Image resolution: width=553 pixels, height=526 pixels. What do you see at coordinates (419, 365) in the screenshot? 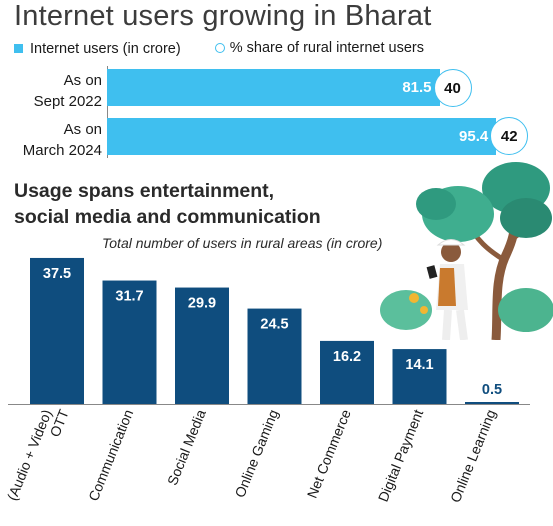
I see `bar-value-label: 14.1` at bounding box center [419, 365].